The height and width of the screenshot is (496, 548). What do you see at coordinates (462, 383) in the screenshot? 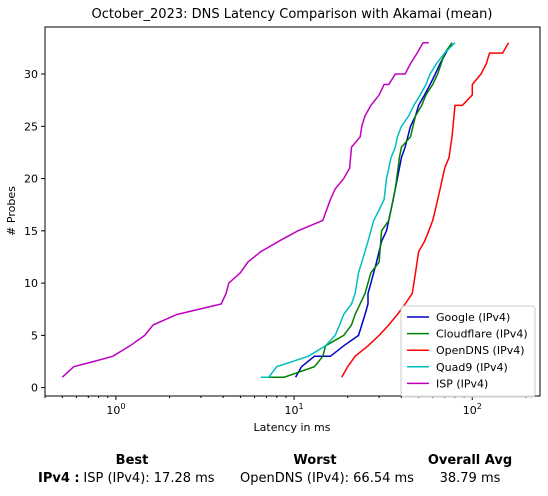
I see `legend-label-4: ISP (IPv4)` at bounding box center [462, 383].